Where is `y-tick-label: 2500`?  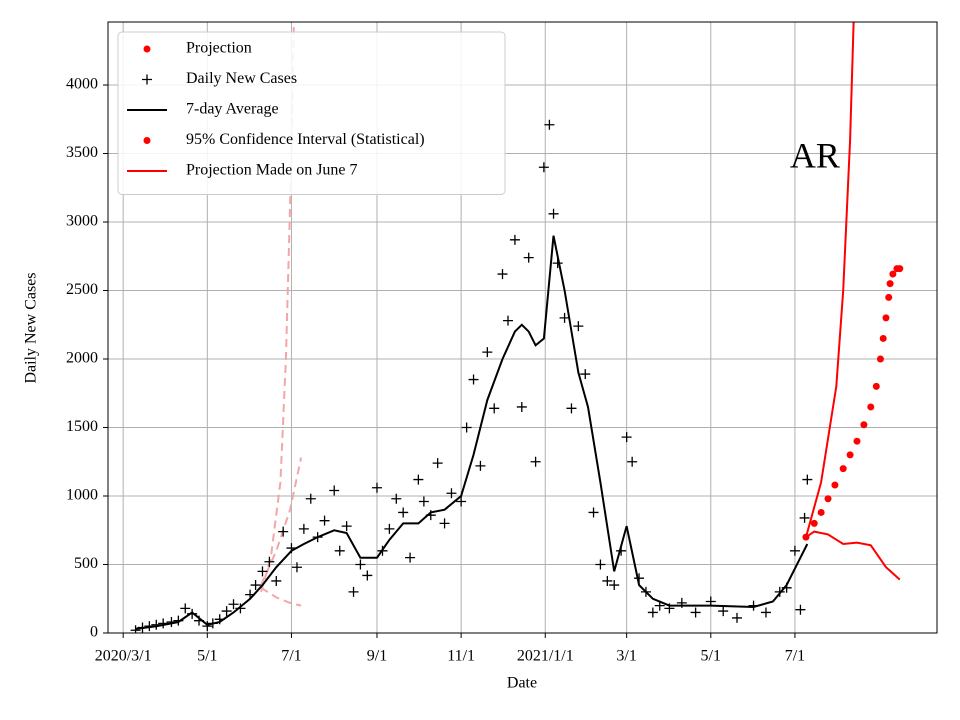
y-tick-label: 2500 is located at coordinates (82, 289).